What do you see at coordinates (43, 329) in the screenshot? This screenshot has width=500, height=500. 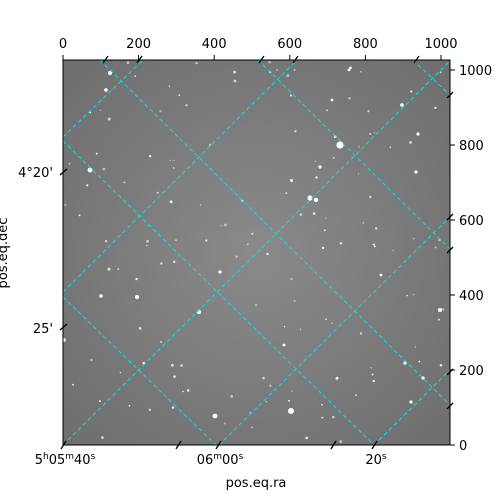 I see `dec-tick-label: 25'` at bounding box center [43, 329].